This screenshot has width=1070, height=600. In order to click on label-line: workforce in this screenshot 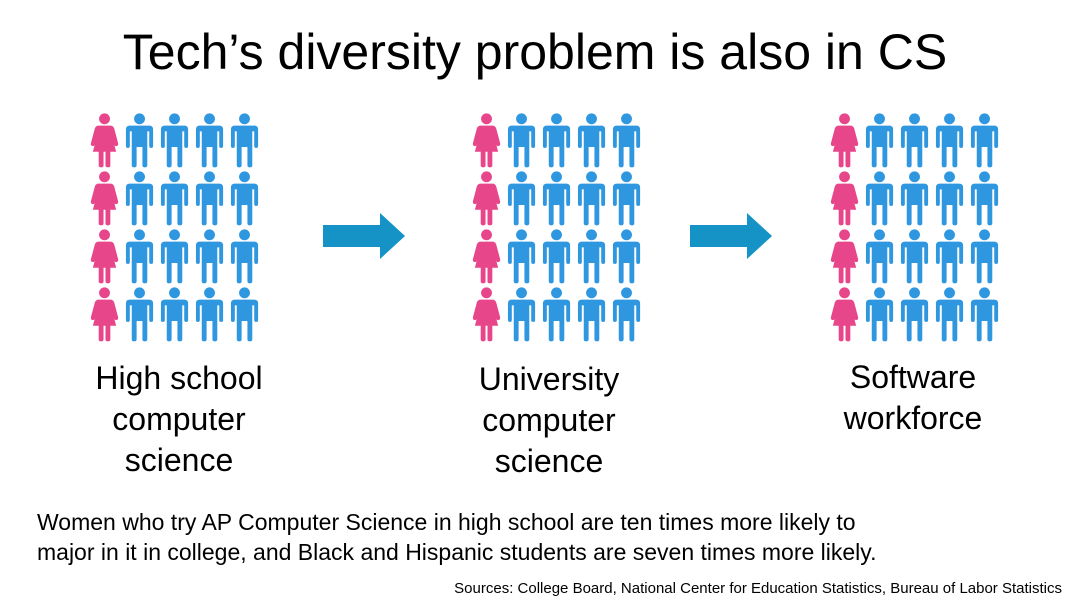, I will do `click(913, 418)`.